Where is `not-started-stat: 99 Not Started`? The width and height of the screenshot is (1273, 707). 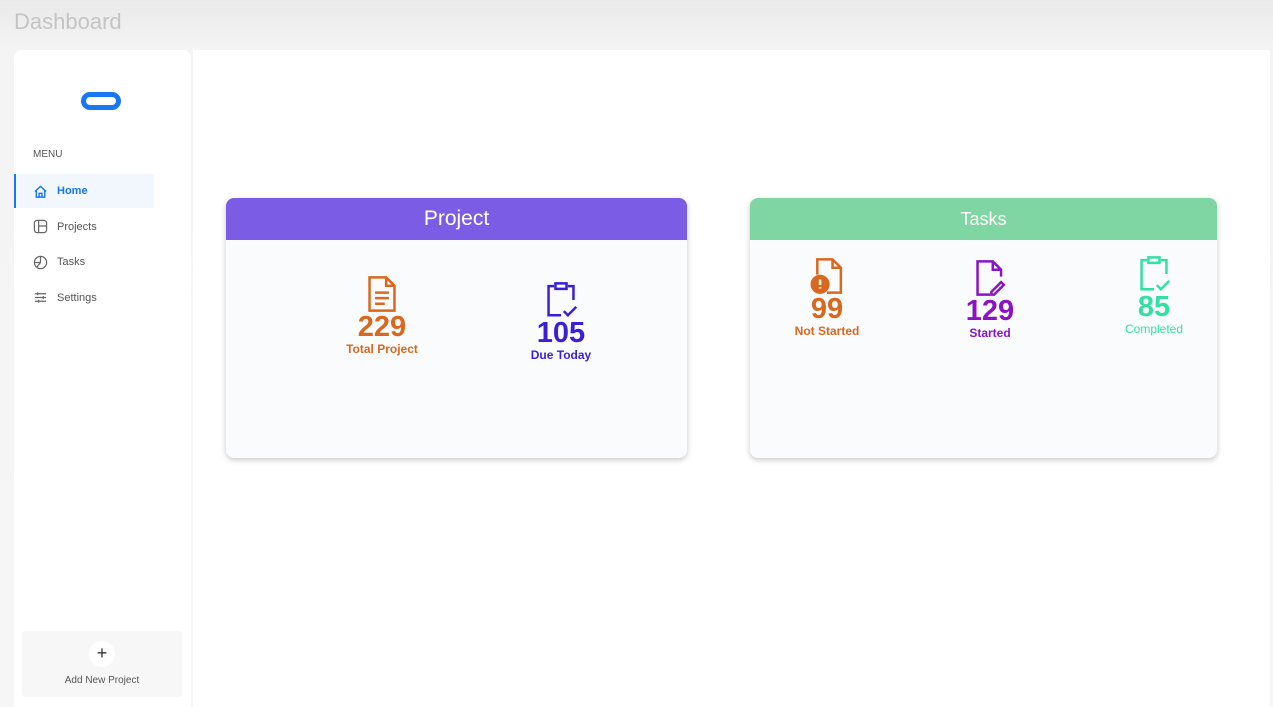 not-started-stat: 99 Not Started is located at coordinates (827, 298).